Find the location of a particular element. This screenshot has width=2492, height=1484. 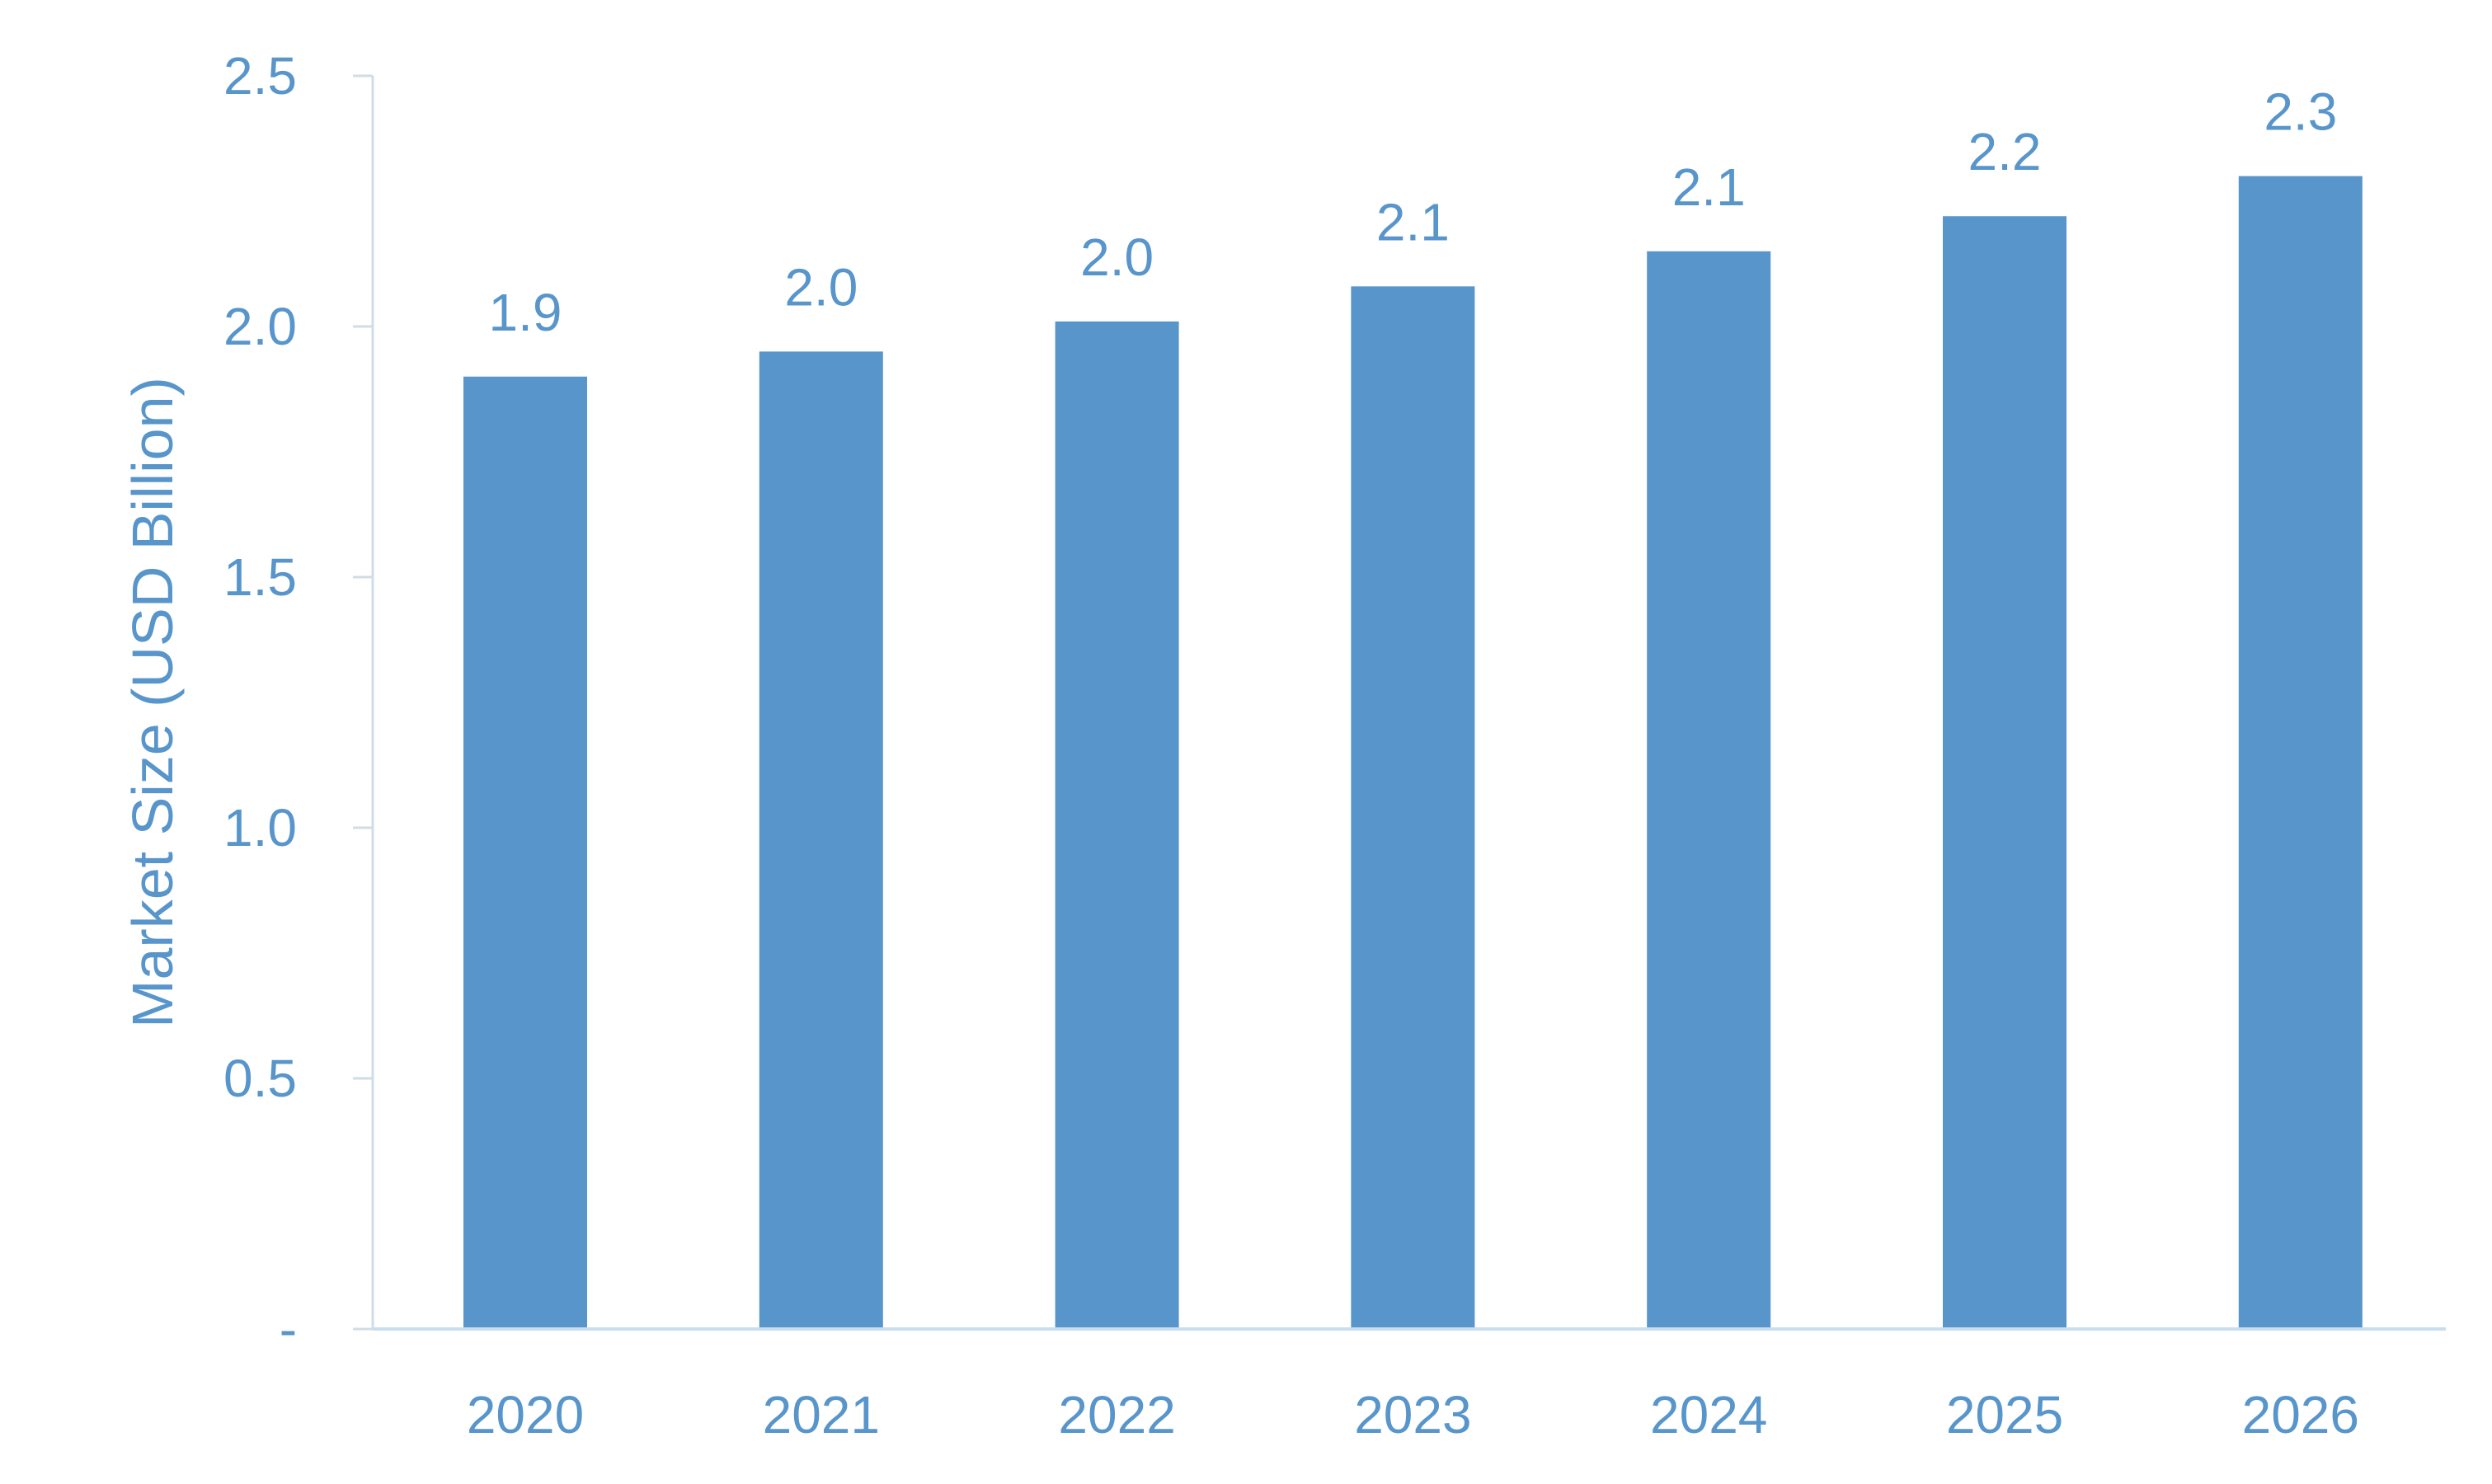

data-labels: 1.9 2.0 2.0 2.1 2.1 2.2 2.3 is located at coordinates (1414, 212).